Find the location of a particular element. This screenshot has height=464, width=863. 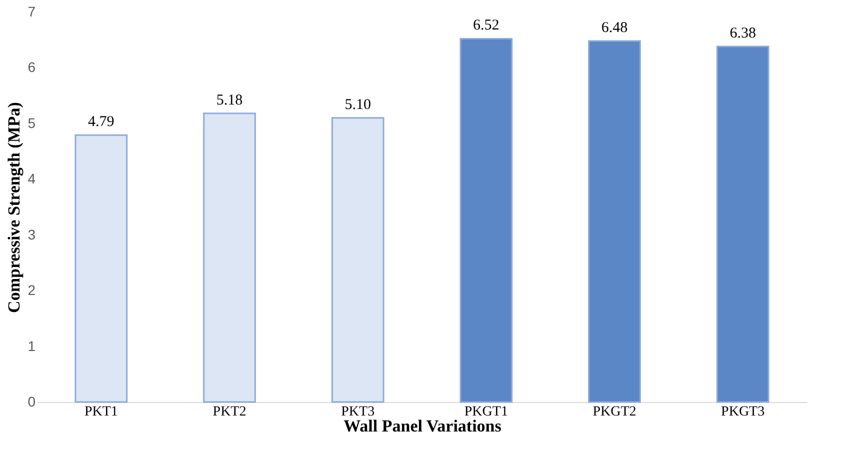

x-tick-label: PKGT1 is located at coordinates (486, 412).